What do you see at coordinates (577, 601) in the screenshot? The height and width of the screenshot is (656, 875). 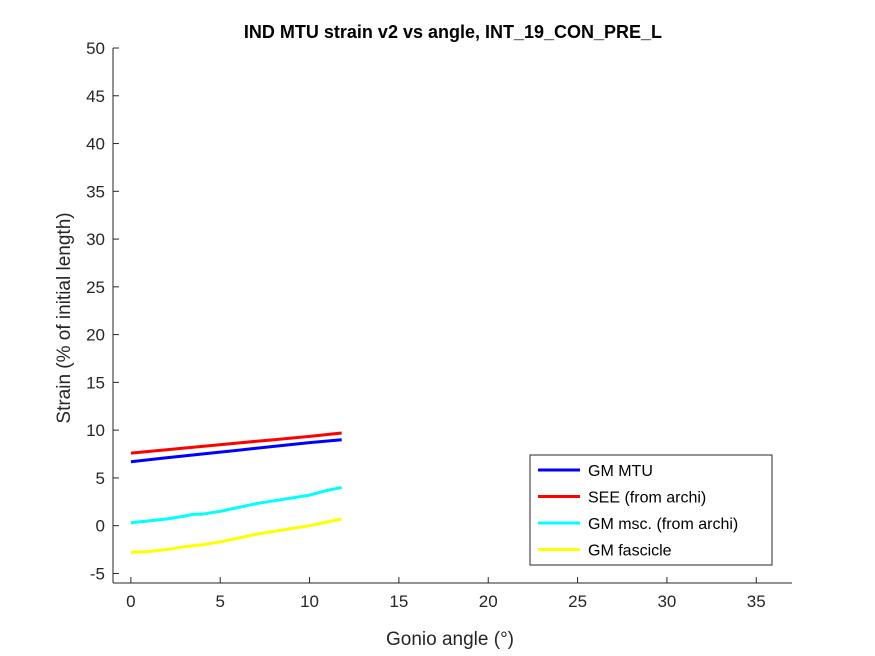 I see `x-tick-label: 25` at bounding box center [577, 601].